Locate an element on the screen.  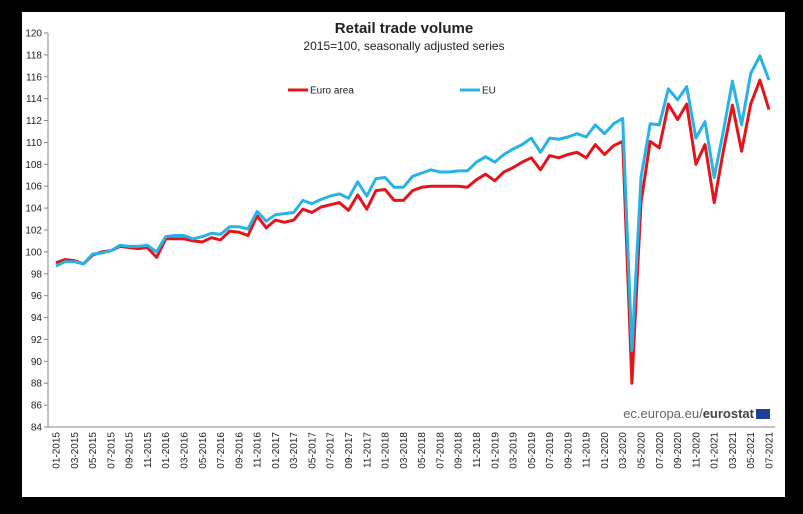
y-tick-label: 98 is located at coordinates (37, 274).